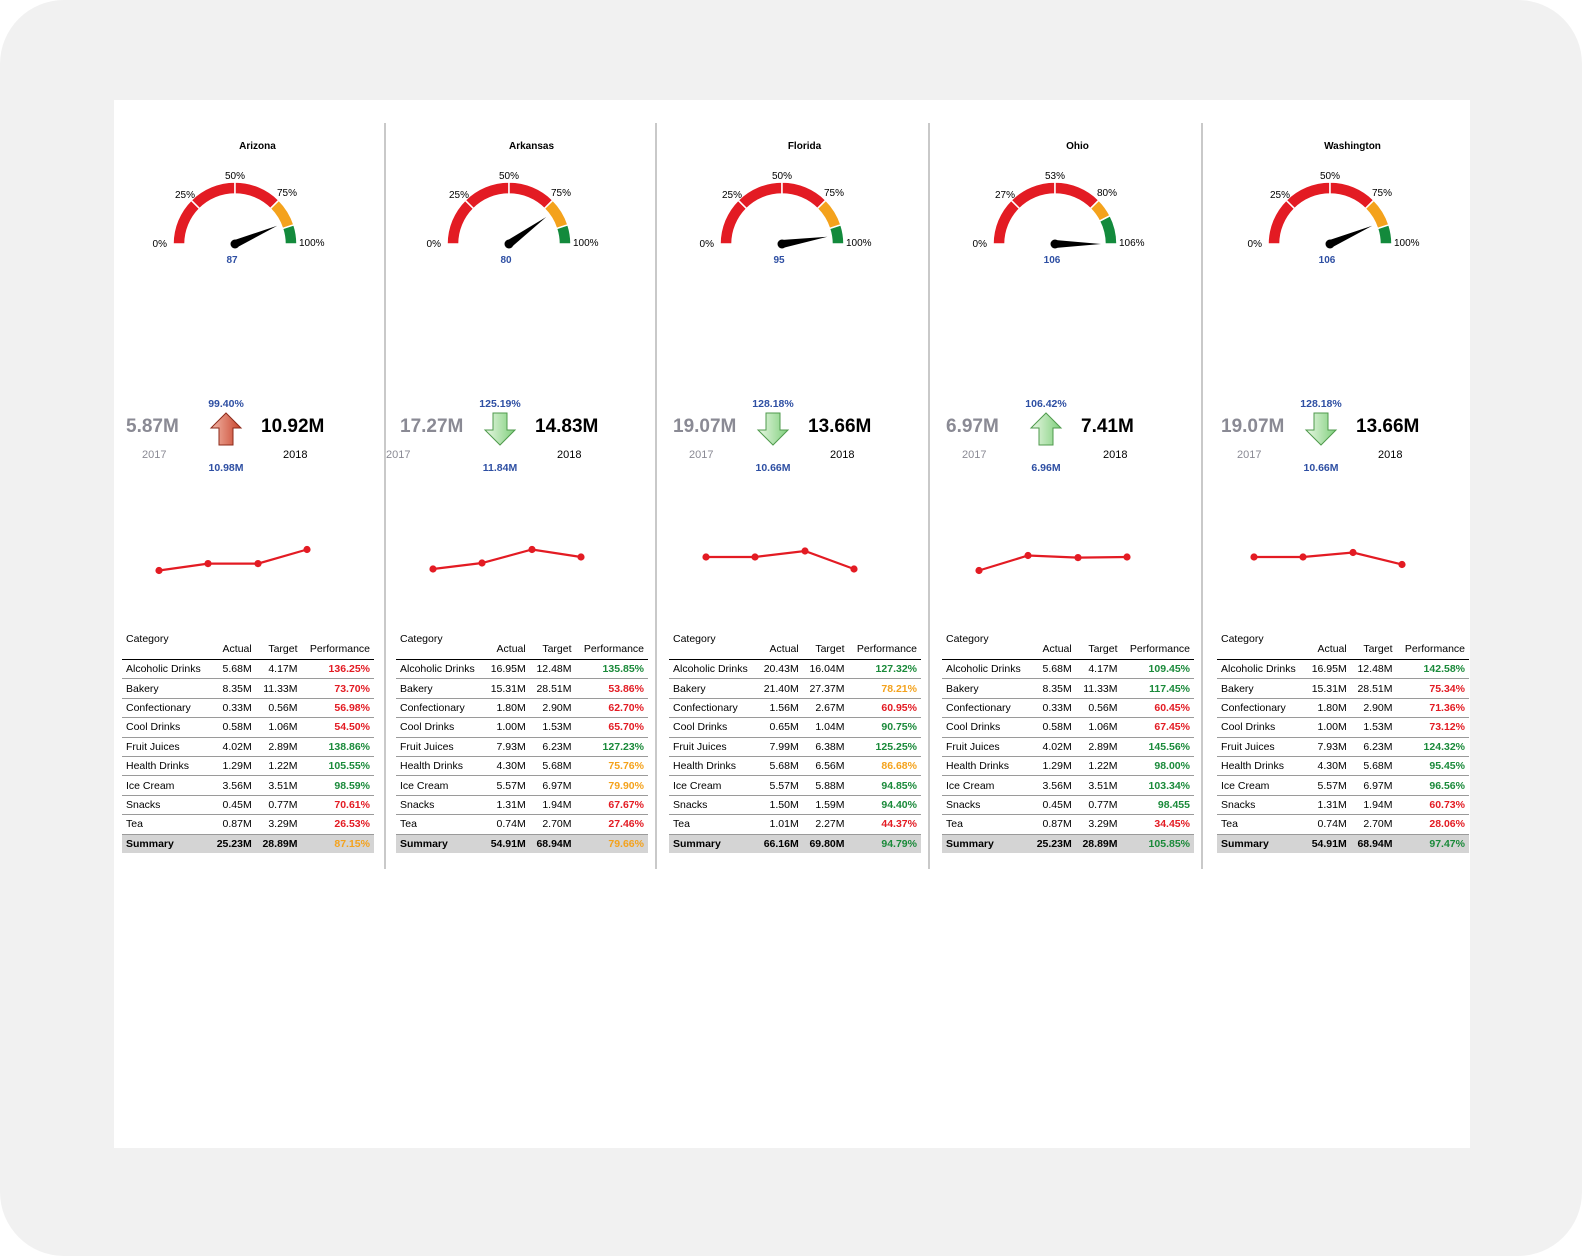  What do you see at coordinates (1373, 747) in the screenshot?
I see `cell-target: 6.23M` at bounding box center [1373, 747].